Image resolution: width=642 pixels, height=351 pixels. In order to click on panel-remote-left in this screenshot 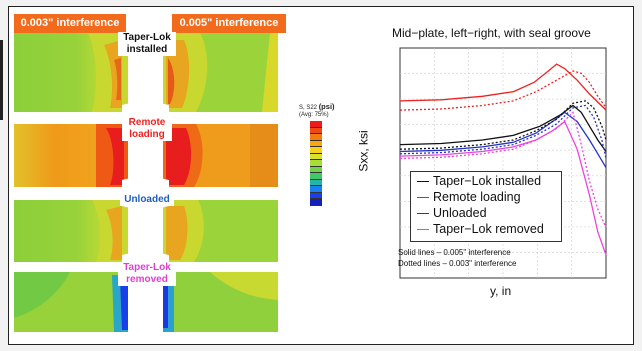, I will do `click(71, 155)`.